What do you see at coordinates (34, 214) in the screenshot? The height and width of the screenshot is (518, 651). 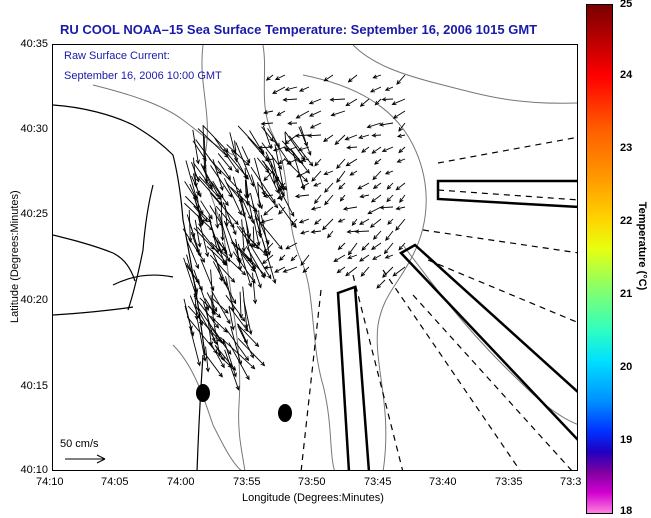 I see `y-tick: 40:25` at bounding box center [34, 214].